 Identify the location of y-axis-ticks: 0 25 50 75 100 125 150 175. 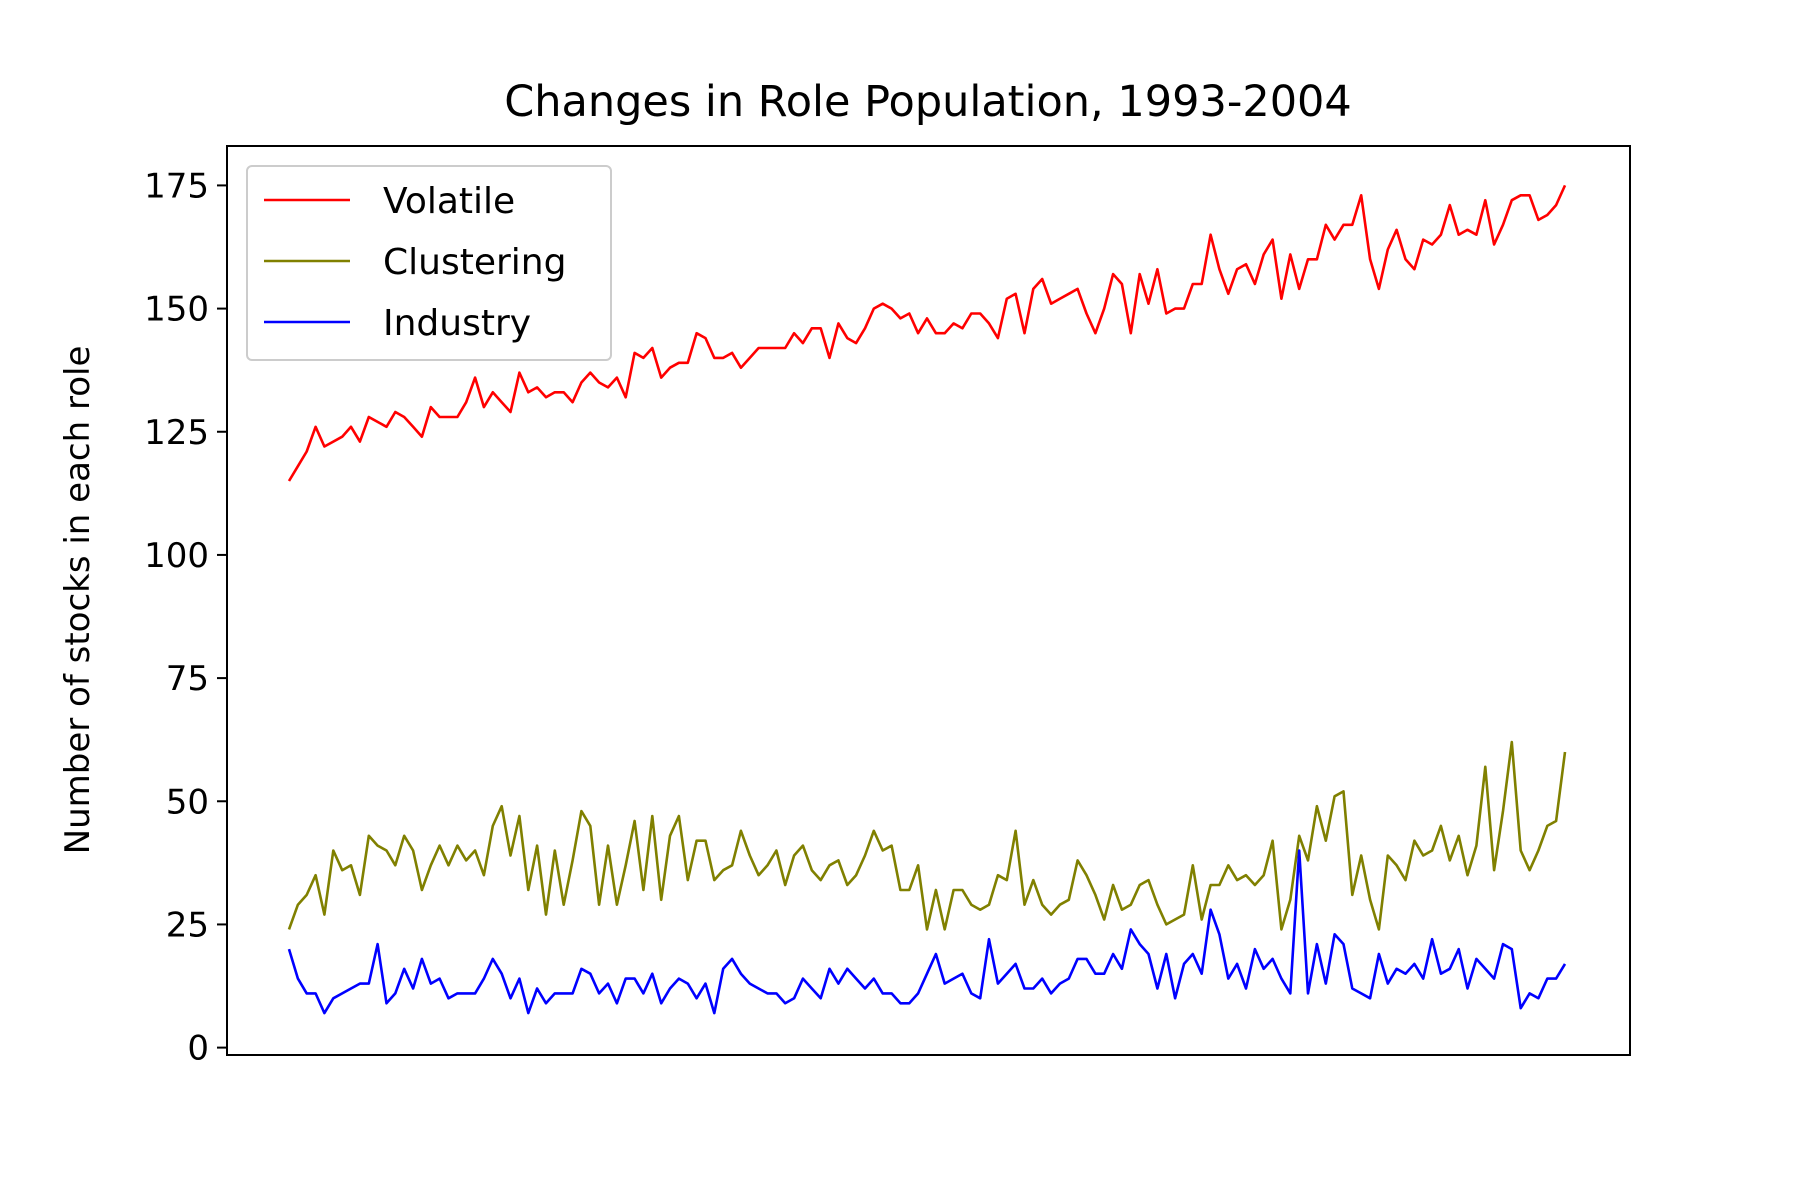
(185, 617).